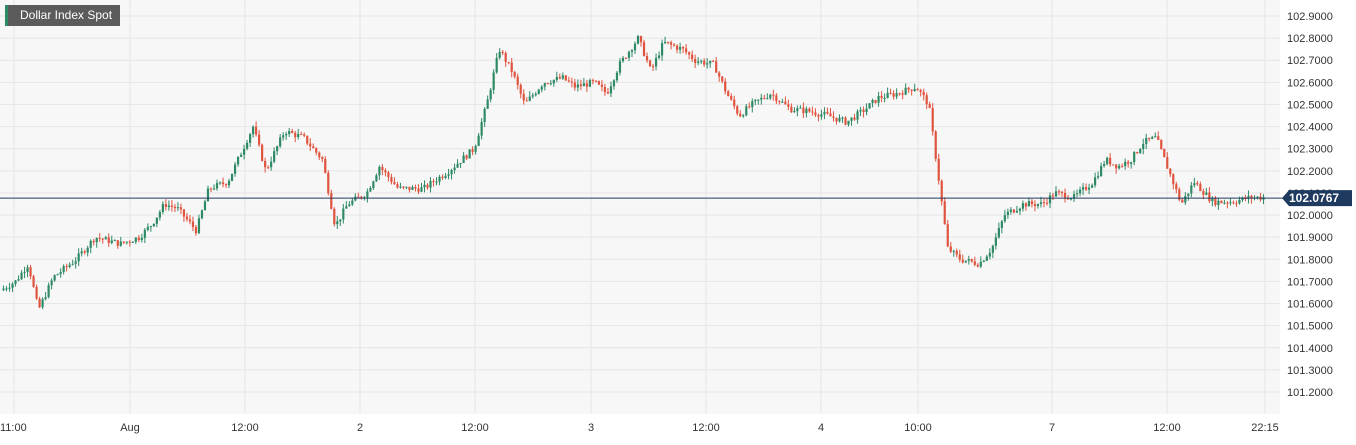 This screenshot has height=445, width=1356. I want to click on y-tick-label: 101.5000, so click(1310, 327).